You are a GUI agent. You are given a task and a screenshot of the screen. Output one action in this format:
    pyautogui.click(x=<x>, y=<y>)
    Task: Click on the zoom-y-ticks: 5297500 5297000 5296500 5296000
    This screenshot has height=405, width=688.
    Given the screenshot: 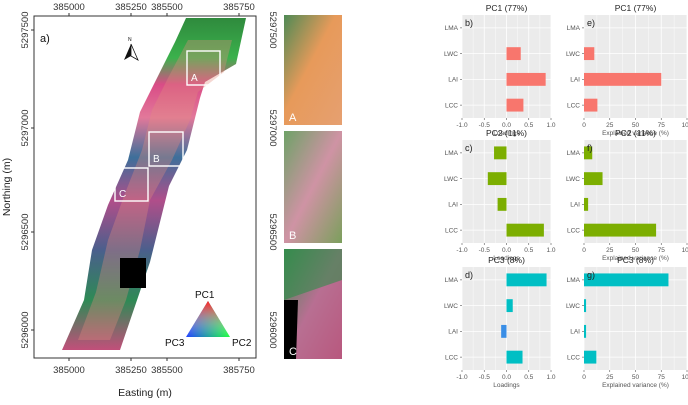 What is the action you would take?
    pyautogui.click(x=272, y=180)
    